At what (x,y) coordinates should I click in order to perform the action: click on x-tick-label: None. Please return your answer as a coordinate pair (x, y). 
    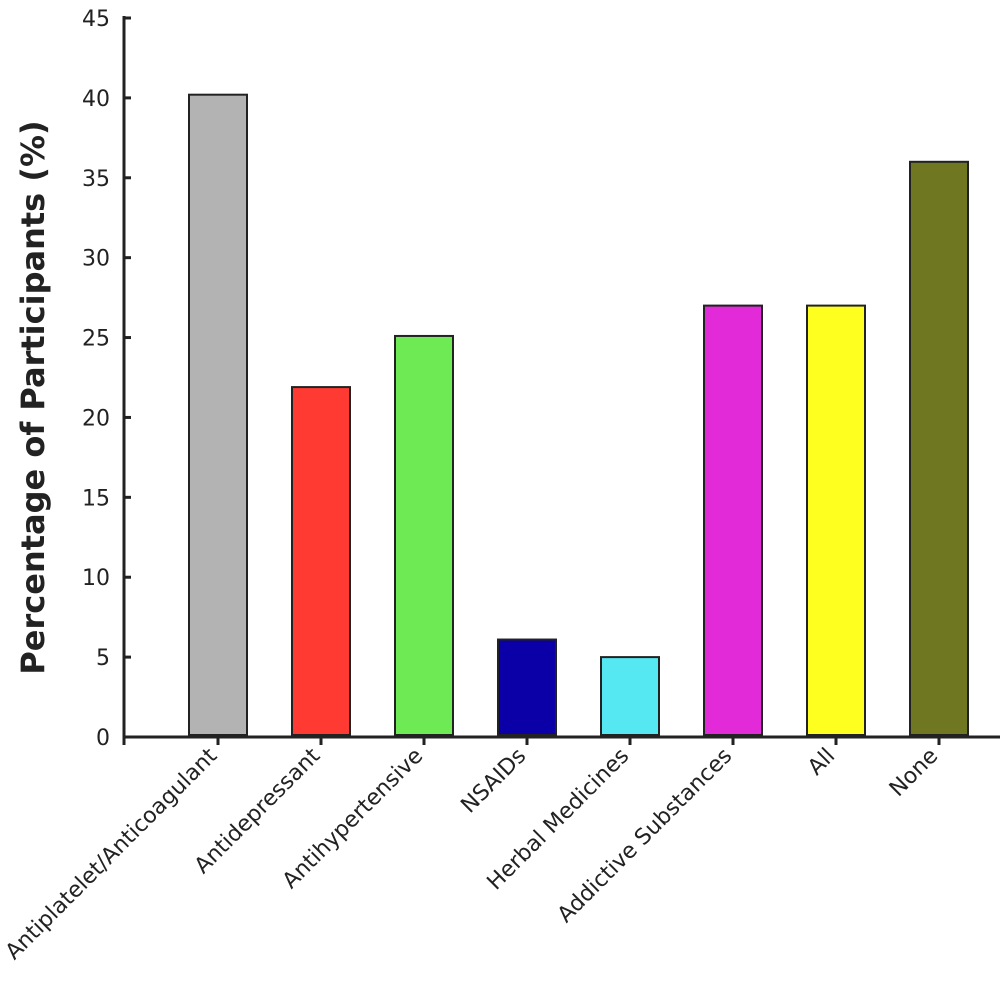
    Looking at the image, I should click on (914, 773).